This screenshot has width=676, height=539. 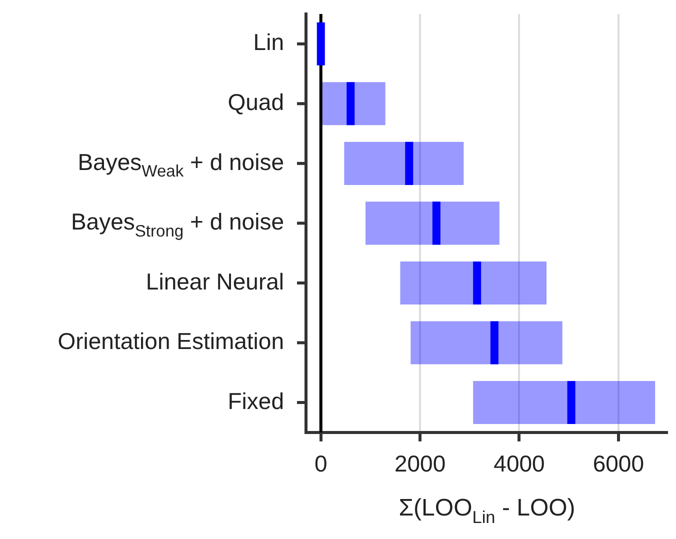 I want to click on y-tick-label: Linear Neural, so click(x=215, y=281).